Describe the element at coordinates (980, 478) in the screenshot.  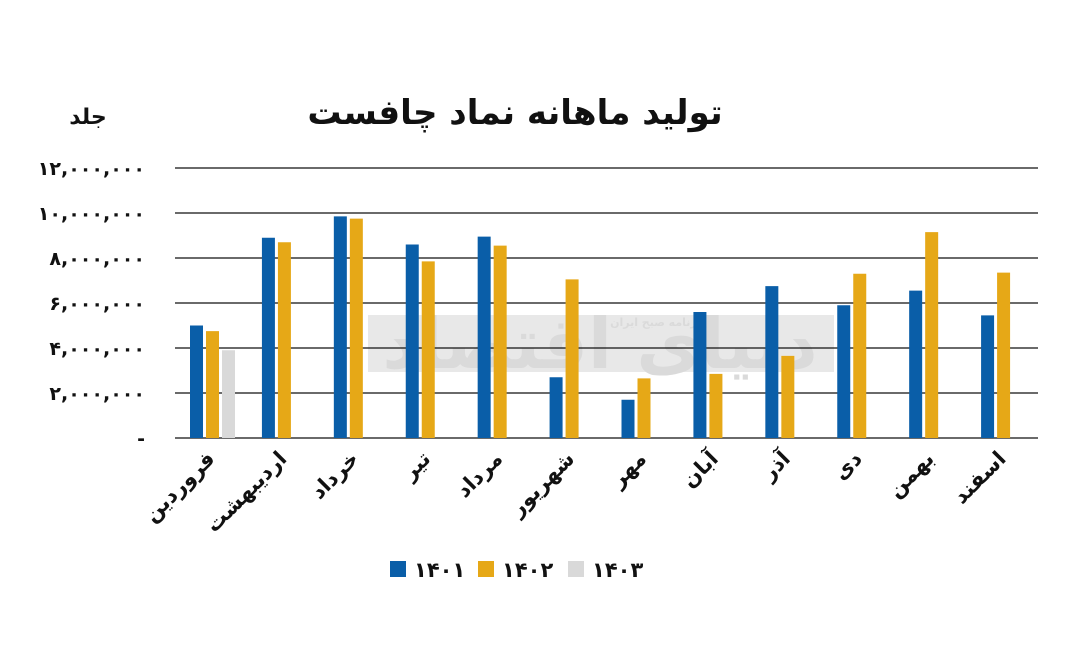
I see `x-tick-label: اسفند` at that location.